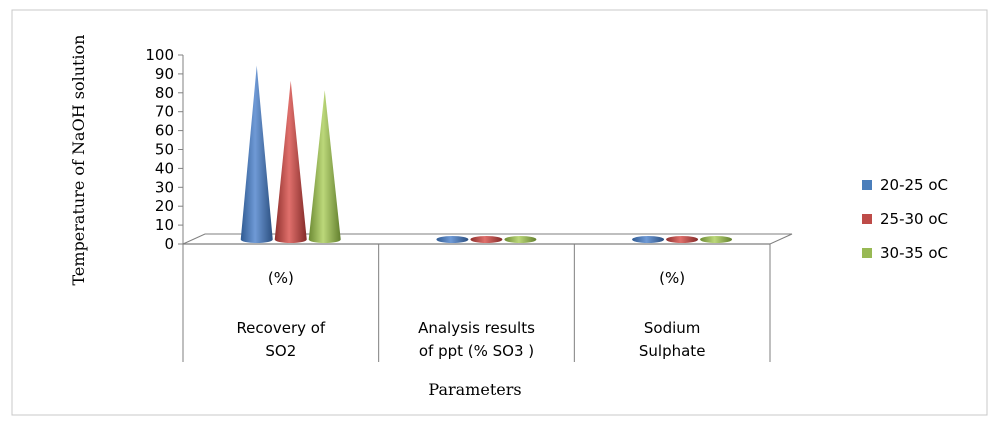 This screenshot has height=423, width=999. Describe the element at coordinates (78, 160) in the screenshot. I see `y-axis-title: Temperature of NaOH solution` at that location.